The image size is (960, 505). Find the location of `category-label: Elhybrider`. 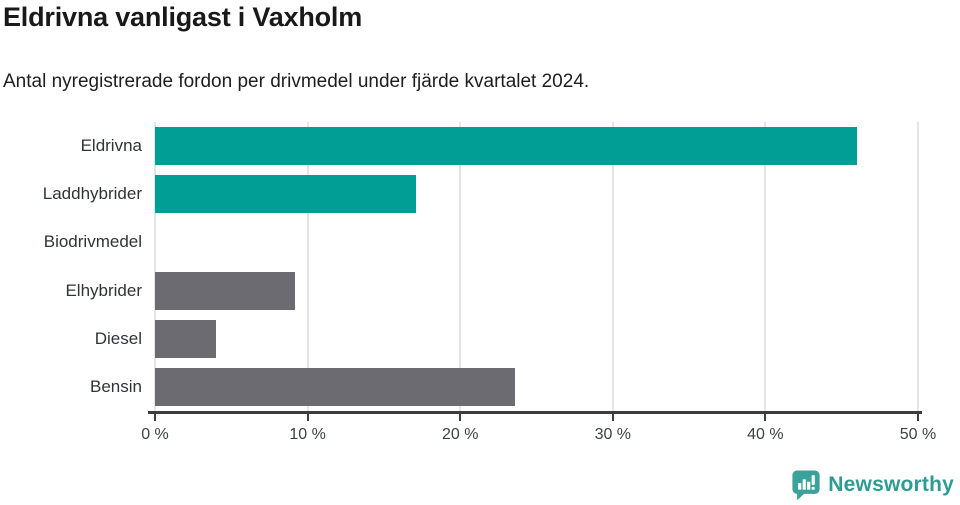

category-label: Elhybrider is located at coordinates (103, 290).